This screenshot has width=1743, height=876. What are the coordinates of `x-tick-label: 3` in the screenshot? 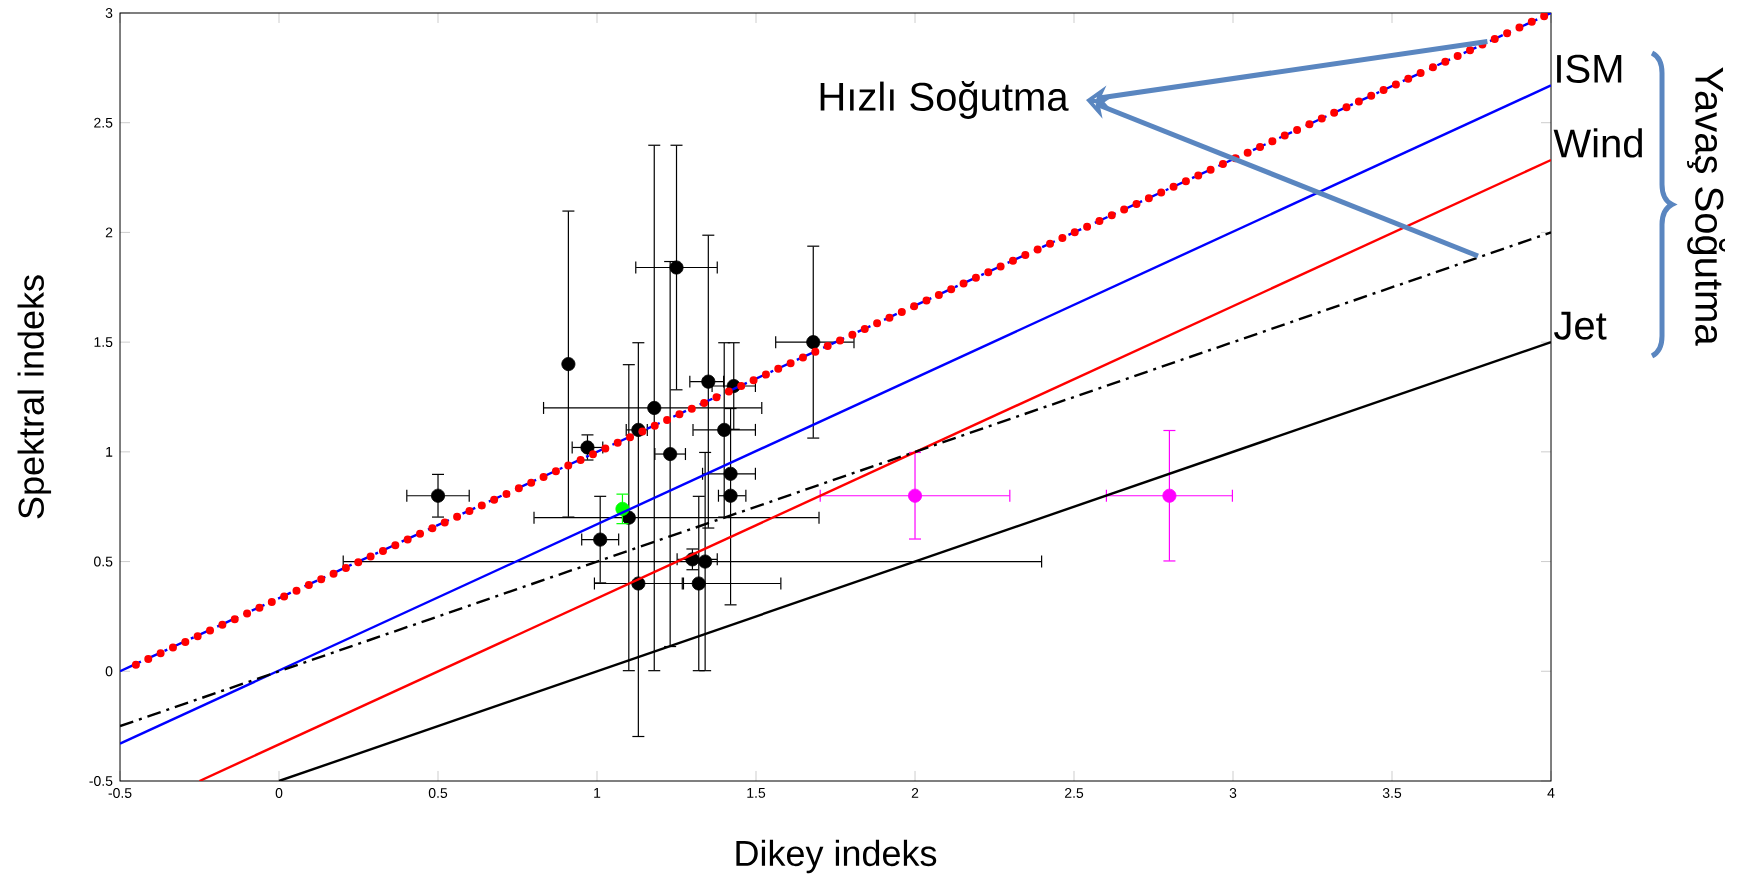 It's located at (1233, 793).